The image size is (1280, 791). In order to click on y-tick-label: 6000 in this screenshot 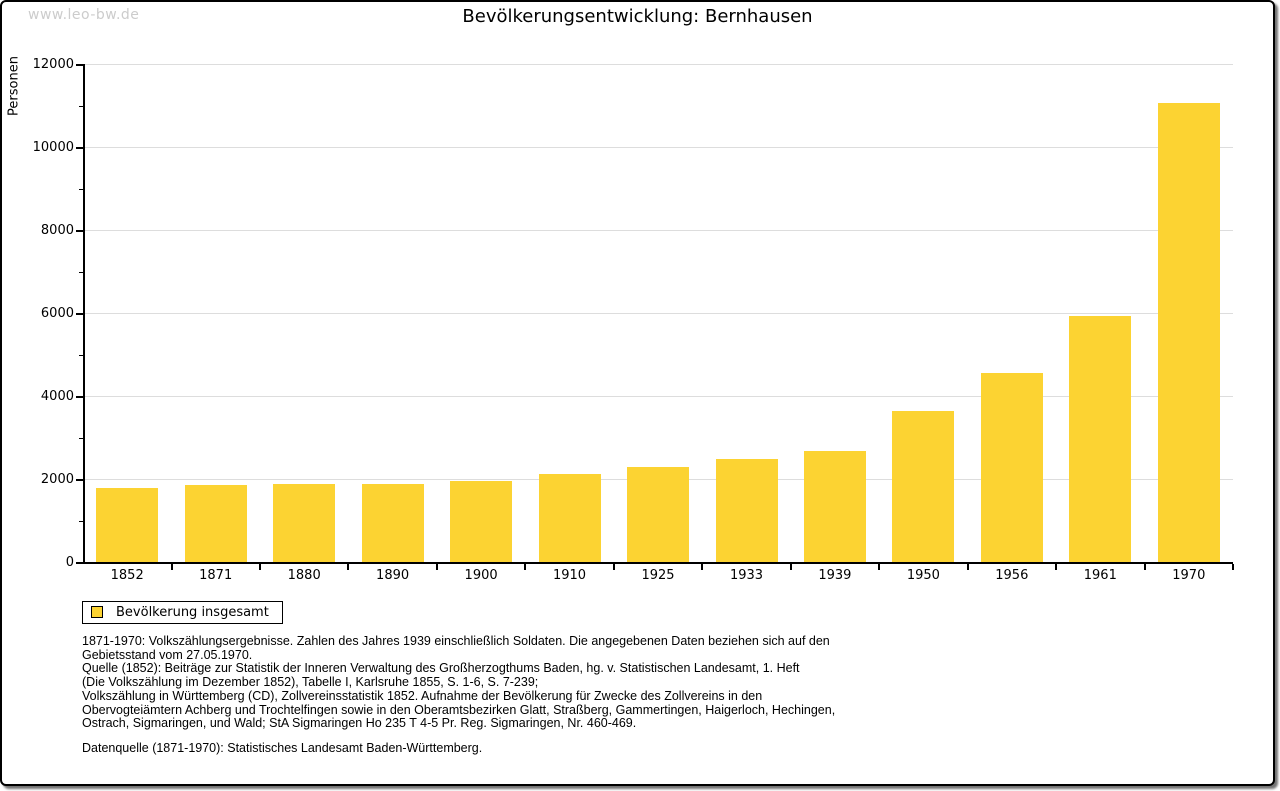, I will do `click(57, 313)`.